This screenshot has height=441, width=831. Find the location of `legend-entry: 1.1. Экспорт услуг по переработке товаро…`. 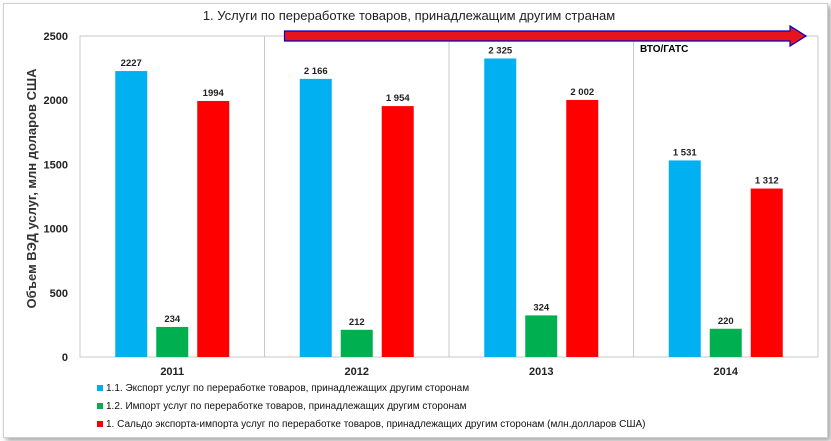

legend-entry: 1.1. Экспорт услуг по переработке товаро… is located at coordinates (287, 388).